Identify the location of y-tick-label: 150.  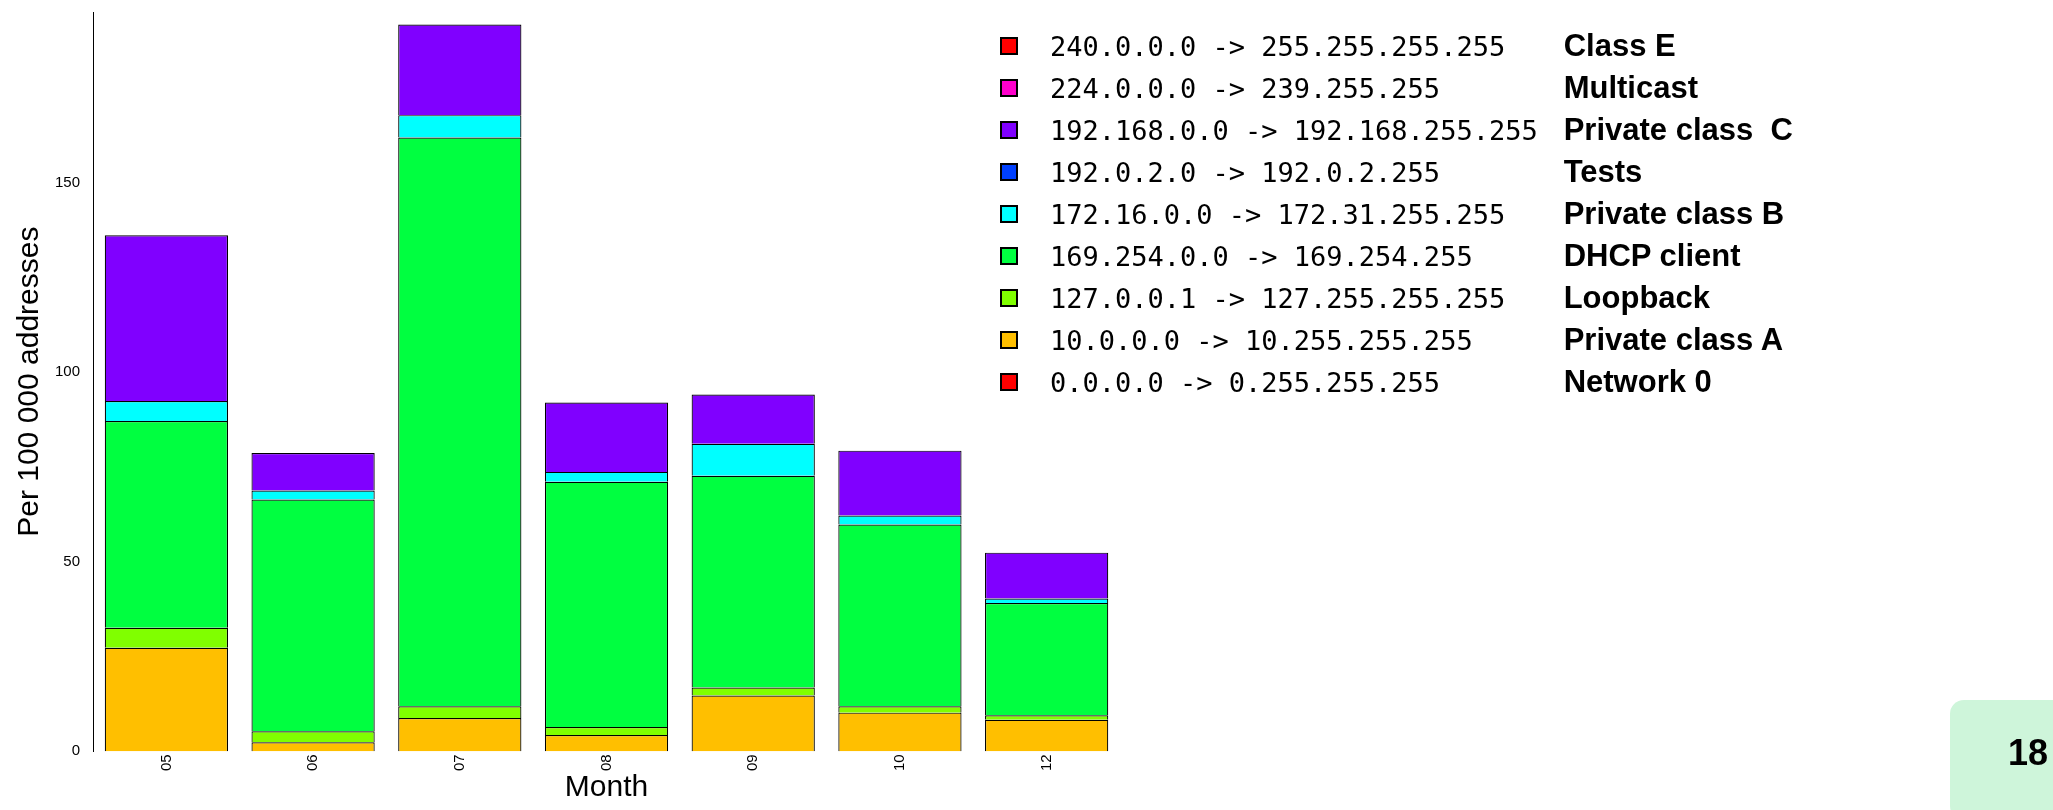
(68, 181).